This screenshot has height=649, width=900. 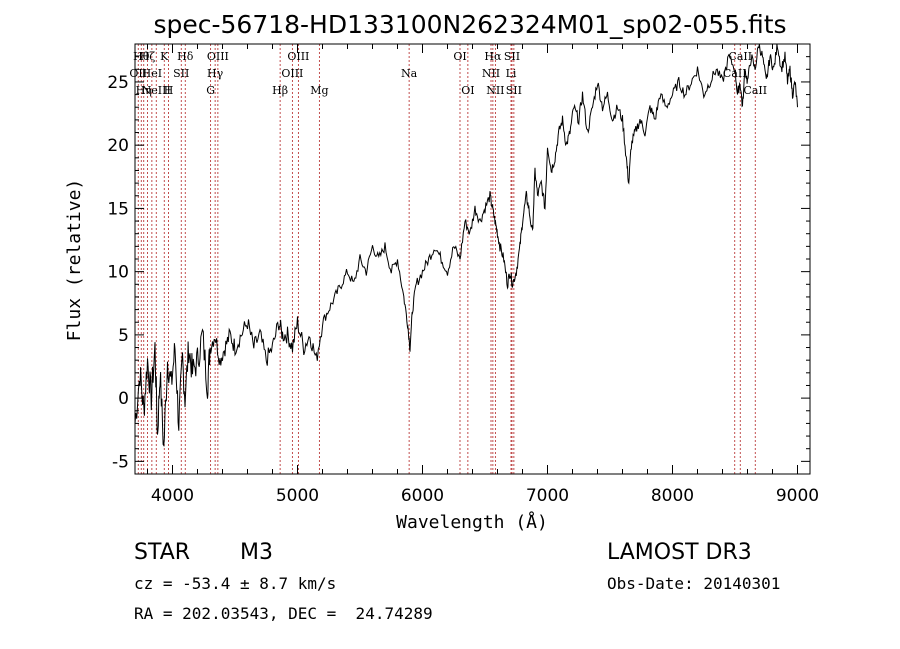 What do you see at coordinates (118, 146) in the screenshot?
I see `y-tick-label: 20` at bounding box center [118, 146].